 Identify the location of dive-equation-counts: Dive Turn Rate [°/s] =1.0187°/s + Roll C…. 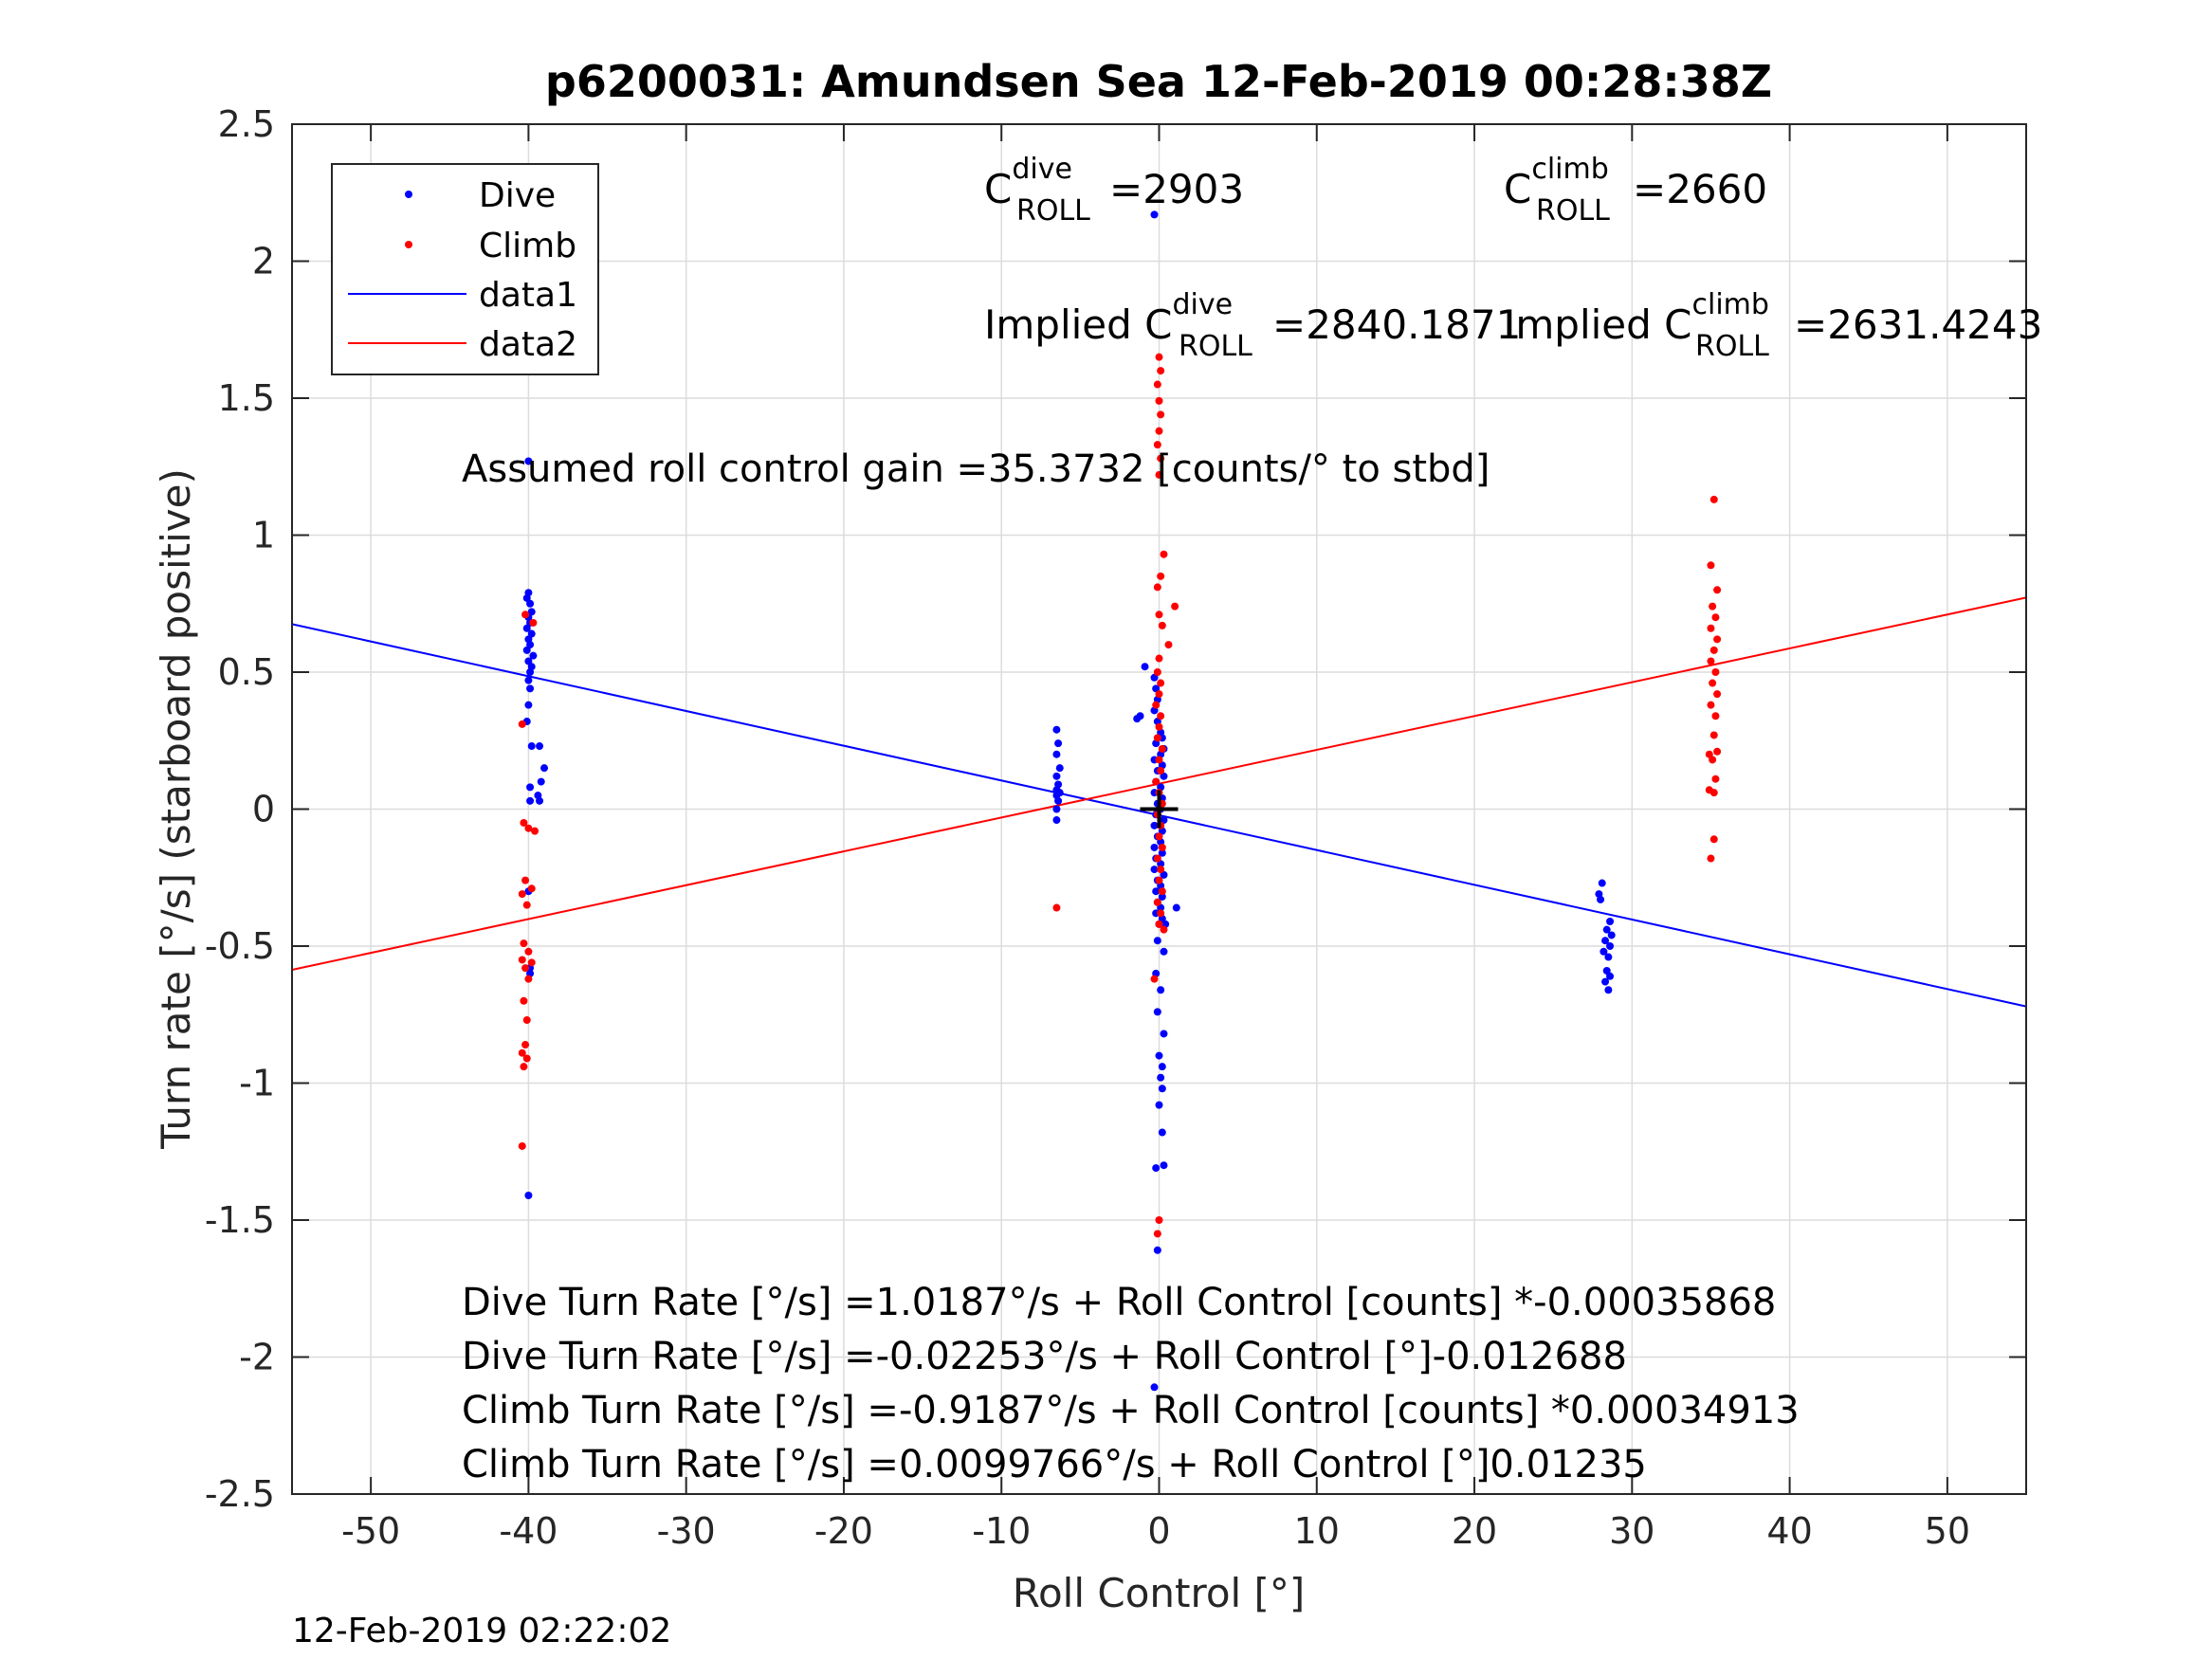
(1119, 1302).